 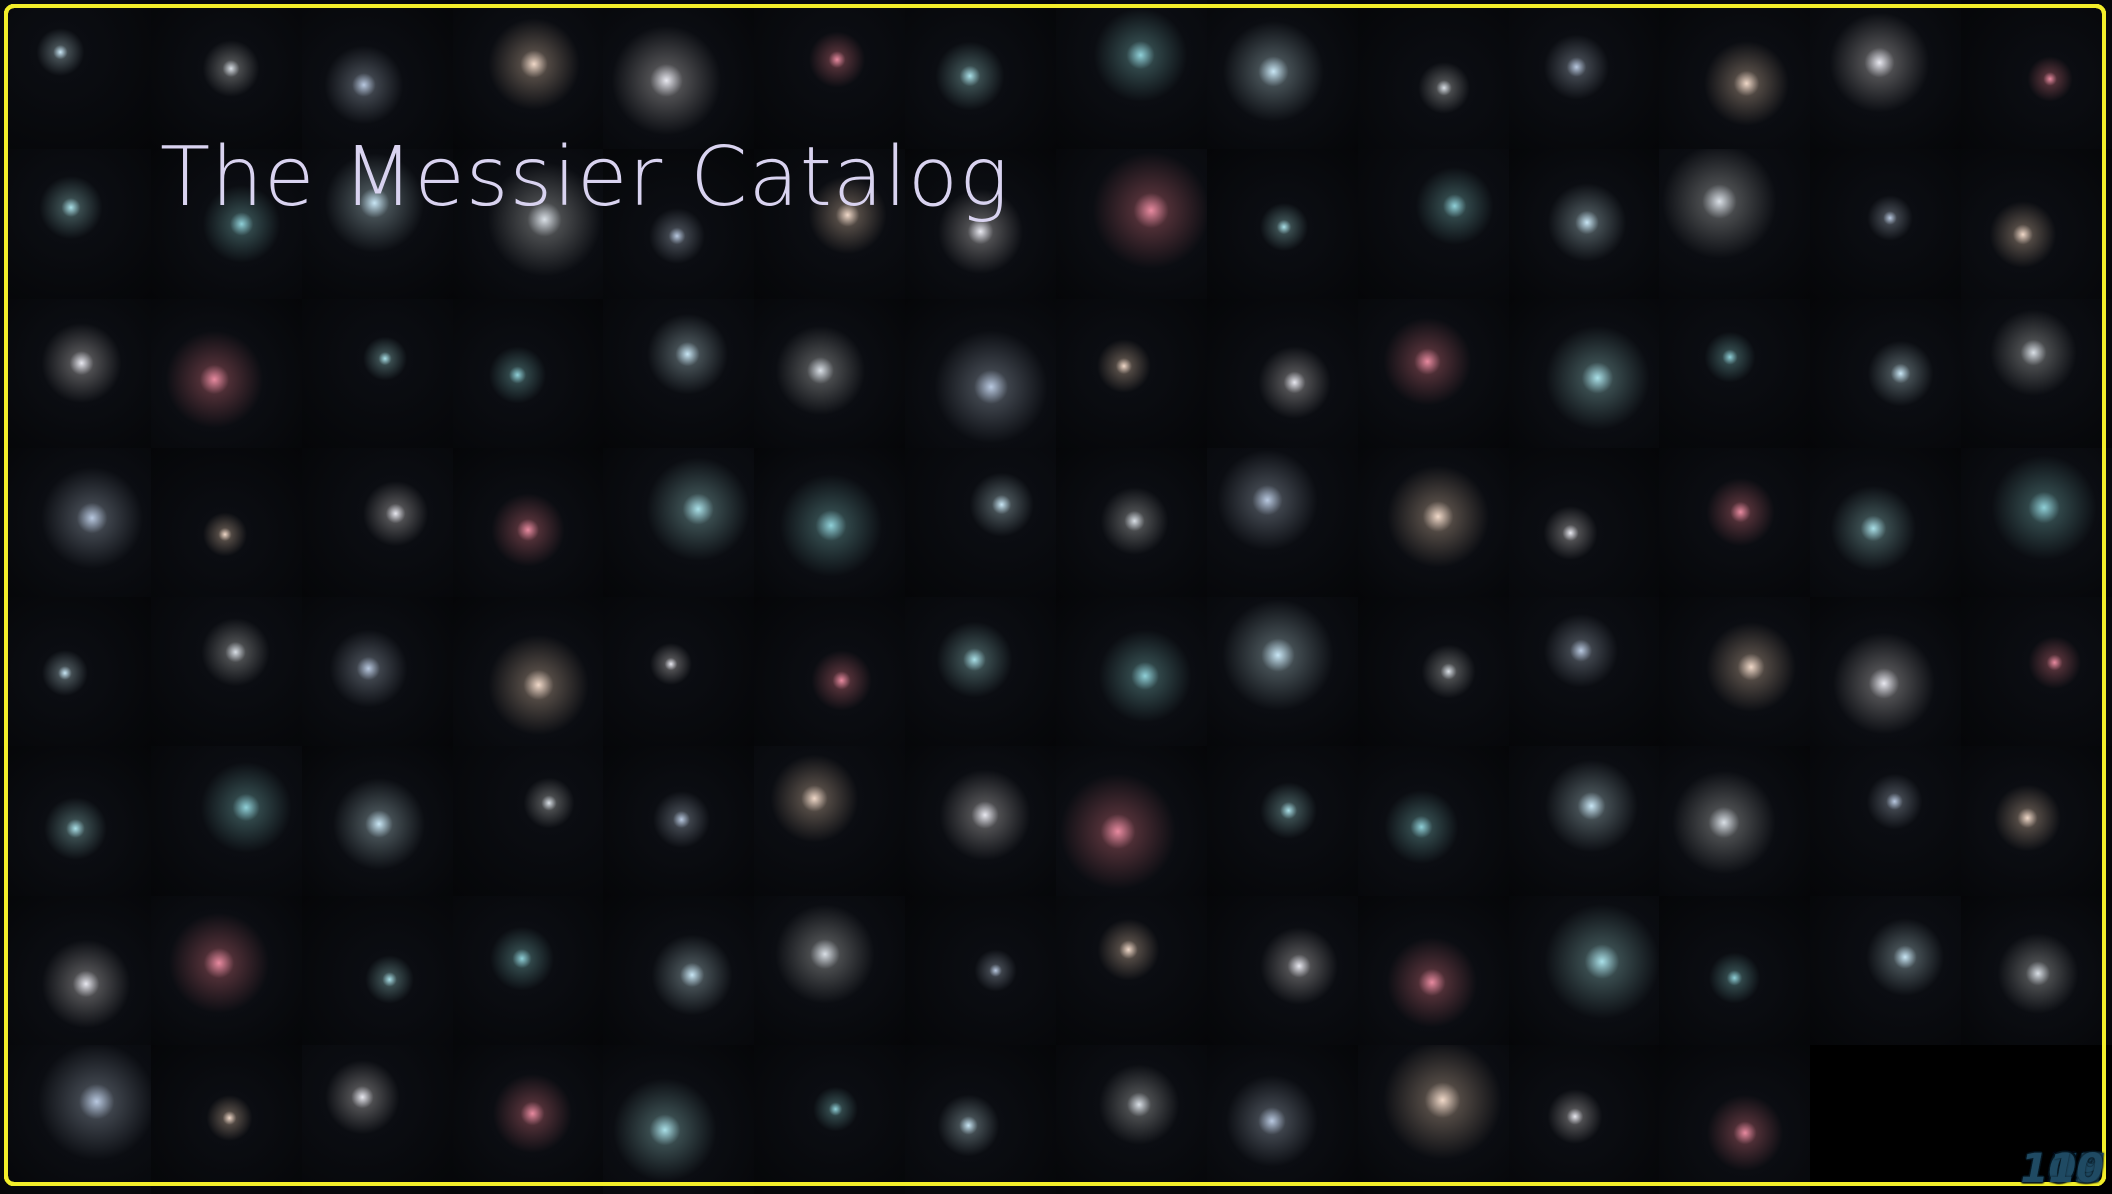 I want to click on tile-number: 105, so click(x=2062, y=1169).